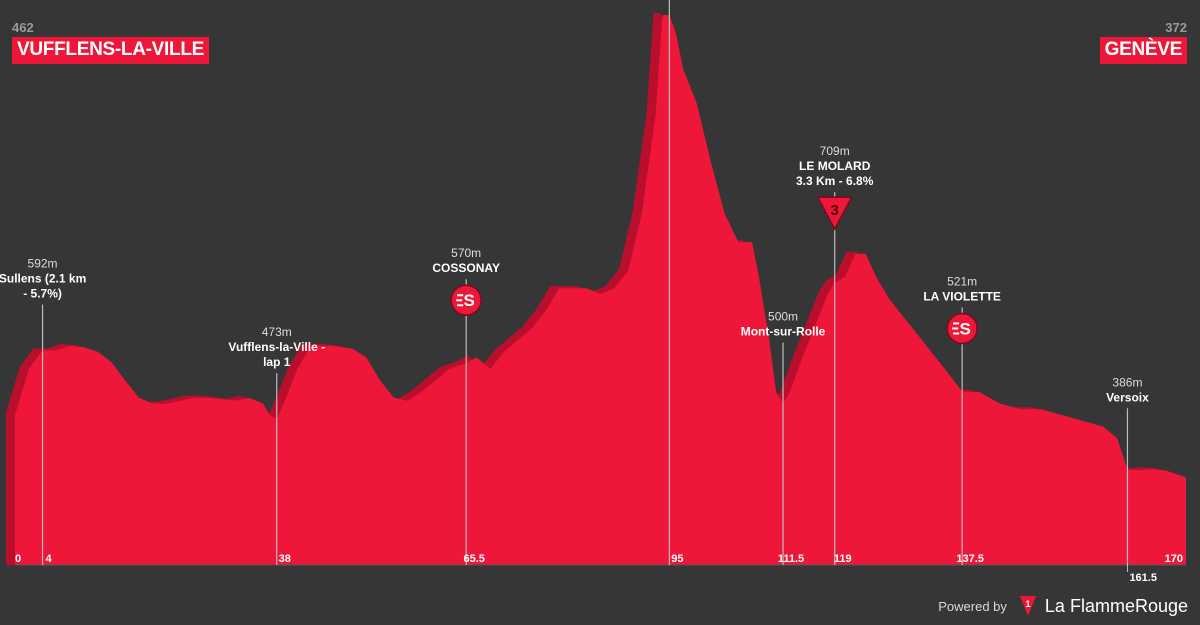 The image size is (1200, 625). What do you see at coordinates (835, 210) in the screenshot?
I see `climb-category-number: 3` at bounding box center [835, 210].